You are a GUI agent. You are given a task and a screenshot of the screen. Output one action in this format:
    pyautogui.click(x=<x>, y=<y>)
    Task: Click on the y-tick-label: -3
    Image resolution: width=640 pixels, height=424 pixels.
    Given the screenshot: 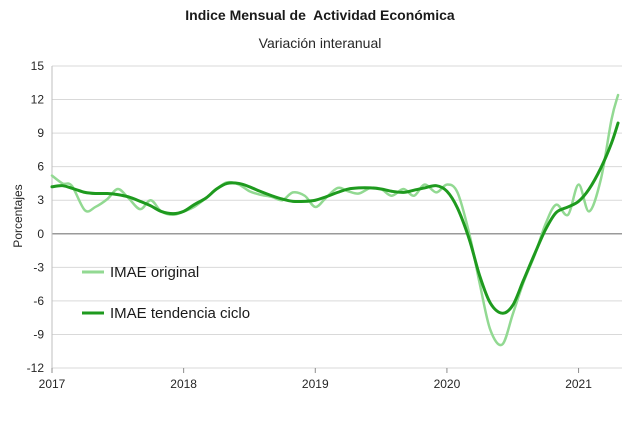 What is the action you would take?
    pyautogui.click(x=38, y=267)
    